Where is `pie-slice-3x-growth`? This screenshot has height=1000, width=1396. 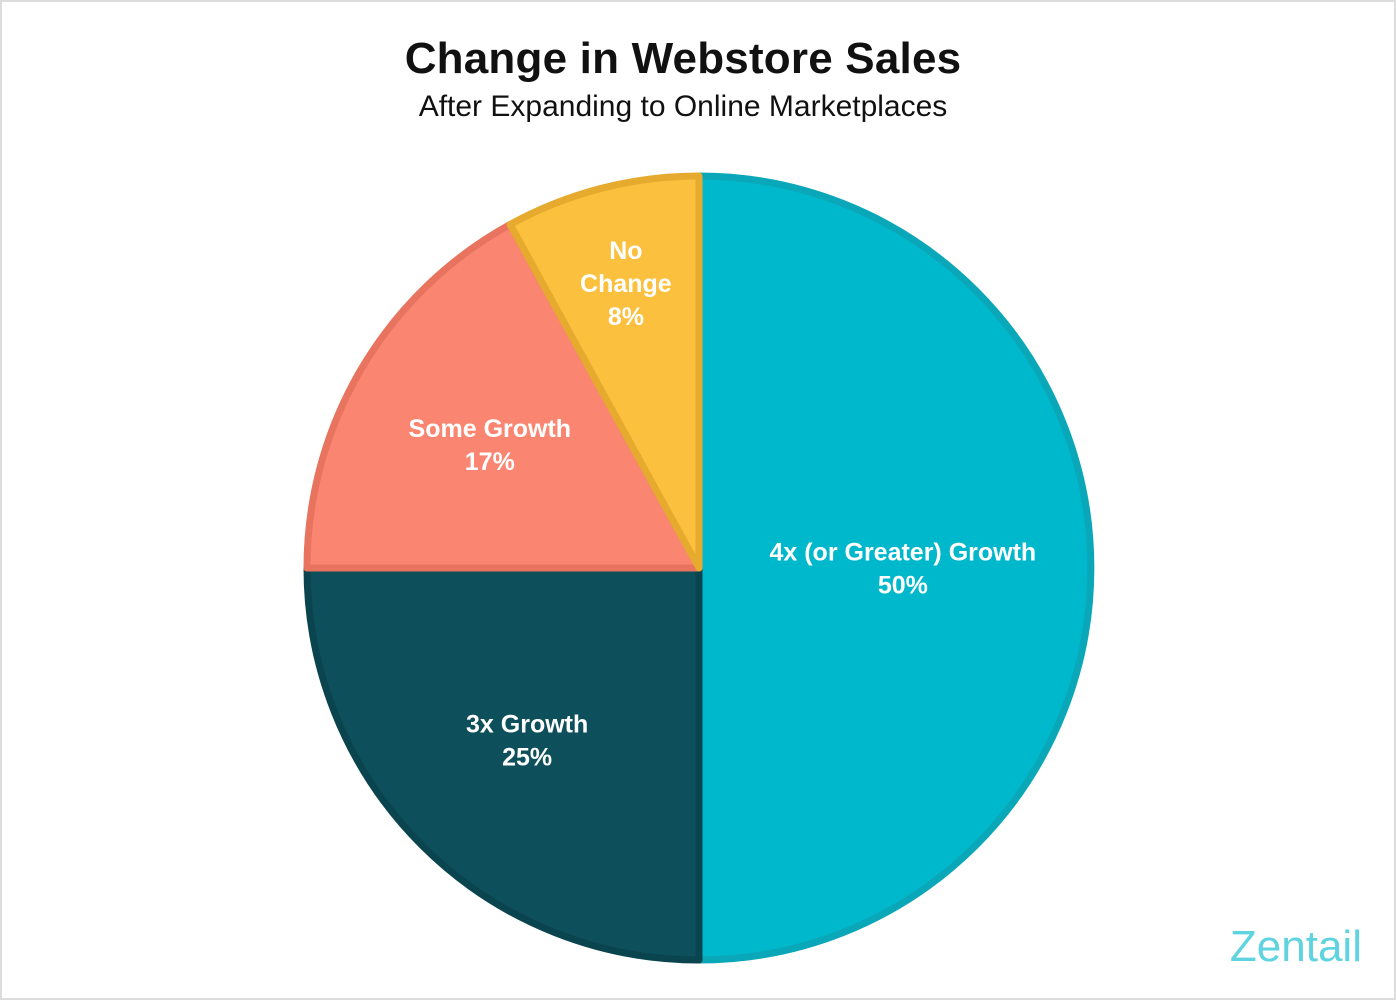 pie-slice-3x-growth is located at coordinates (503, 764).